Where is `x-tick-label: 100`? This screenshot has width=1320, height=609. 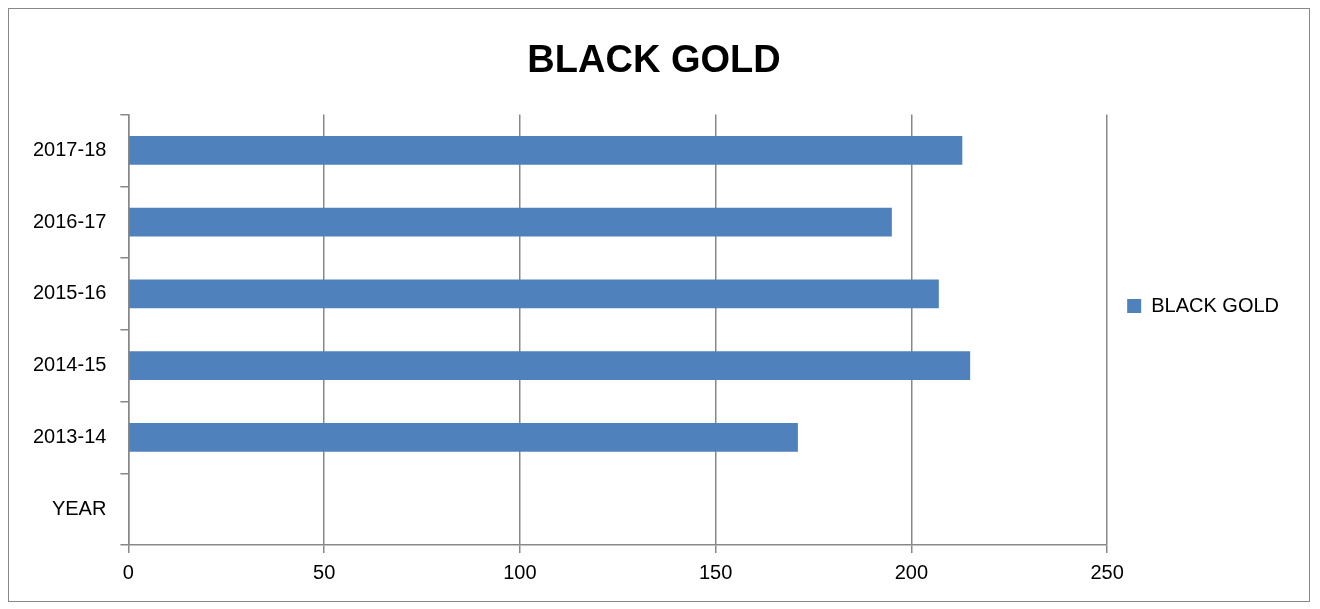
x-tick-label: 100 is located at coordinates (520, 571).